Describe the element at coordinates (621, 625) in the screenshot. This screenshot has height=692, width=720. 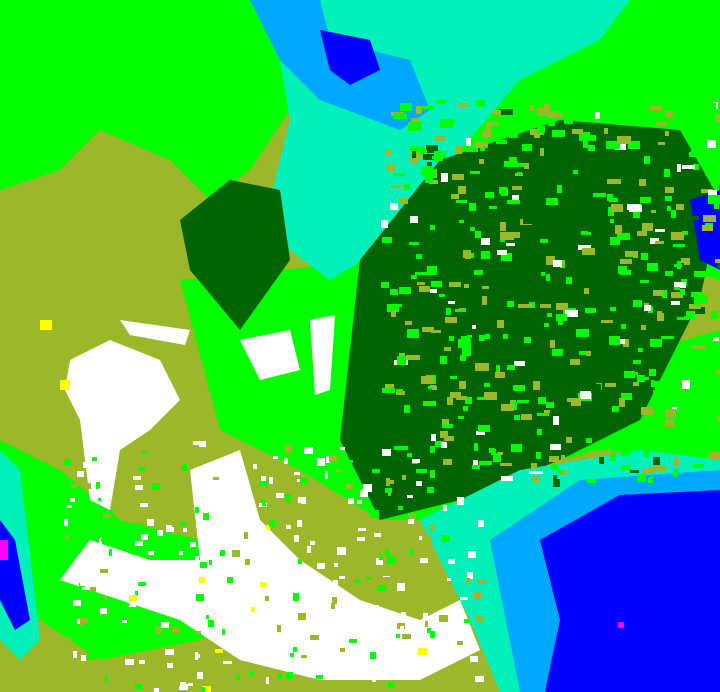
I see `magenta-pixel-sea` at that location.